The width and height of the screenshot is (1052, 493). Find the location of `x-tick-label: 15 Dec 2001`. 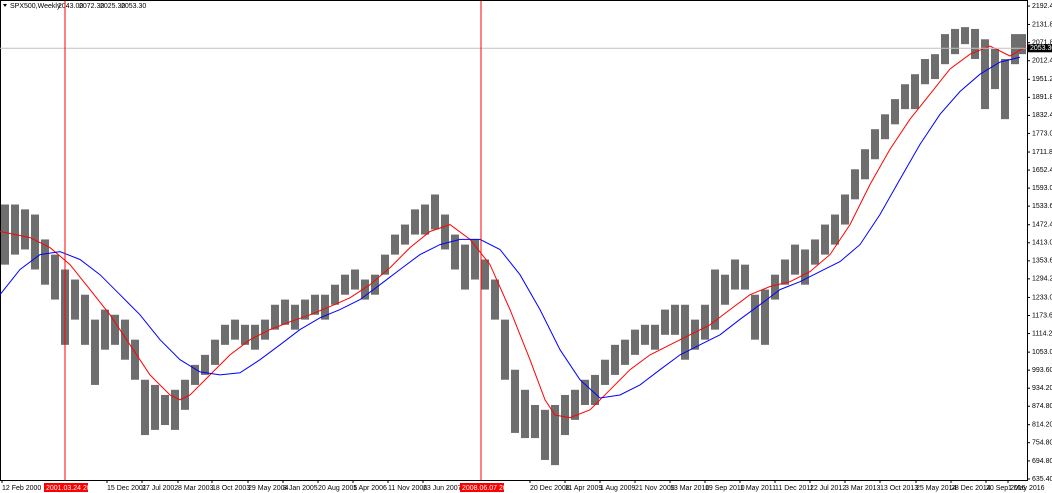

x-tick-label: 15 Dec 2001 is located at coordinates (127, 488).